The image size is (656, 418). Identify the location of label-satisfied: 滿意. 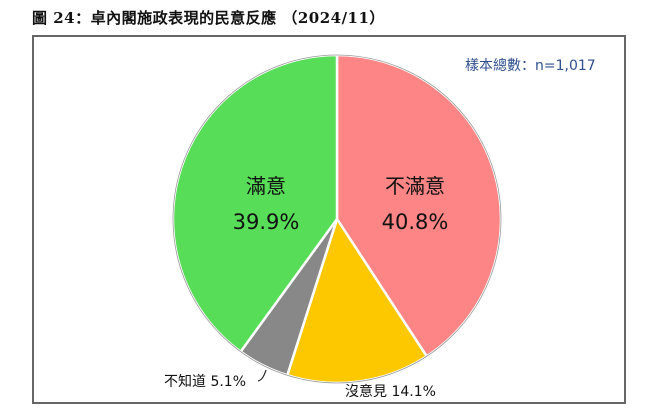
(266, 186).